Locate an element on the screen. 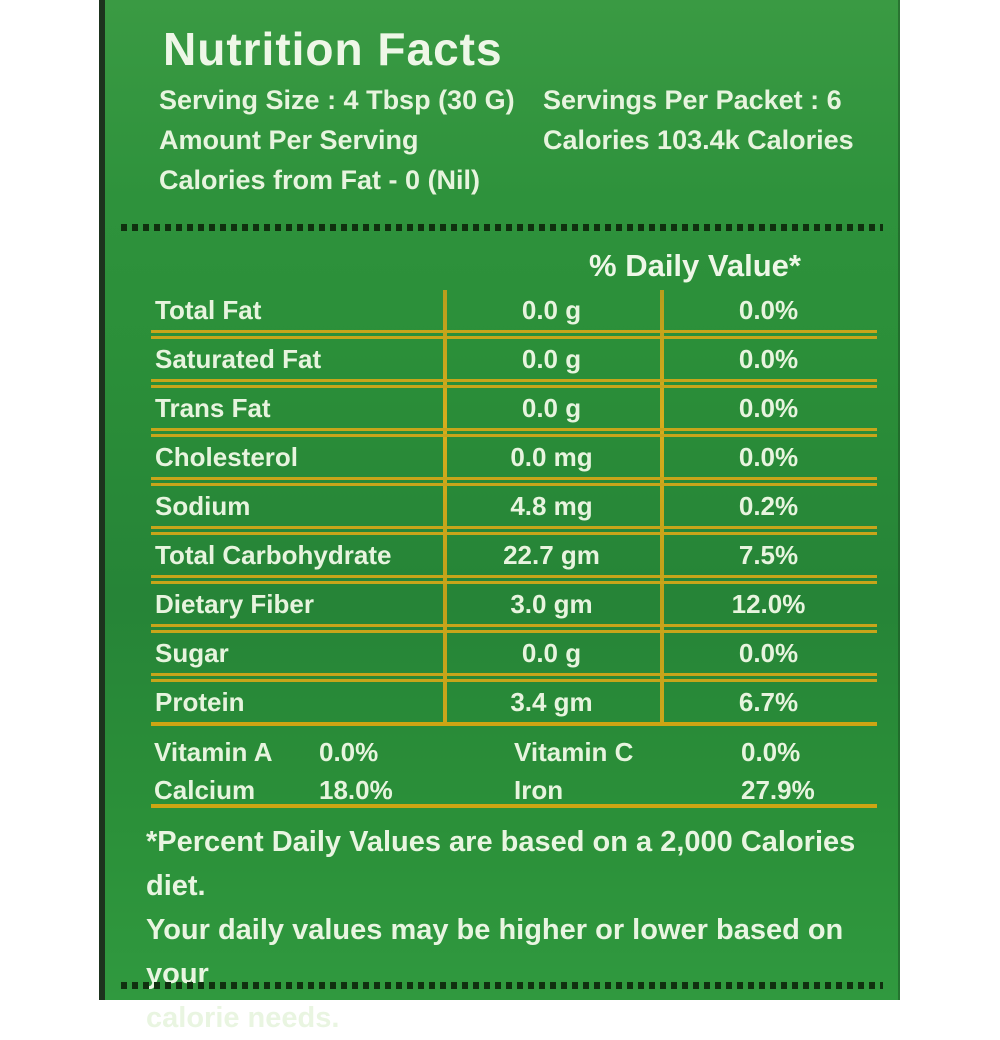  micronutrient-value: 18.0% is located at coordinates (356, 789).